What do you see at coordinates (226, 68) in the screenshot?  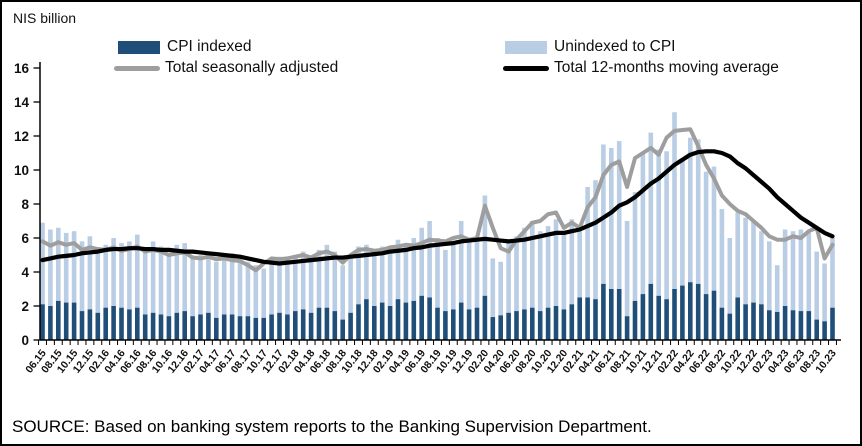 I see `legend-item-seasonally-adjusted: Total seasonally adjusted` at bounding box center [226, 68].